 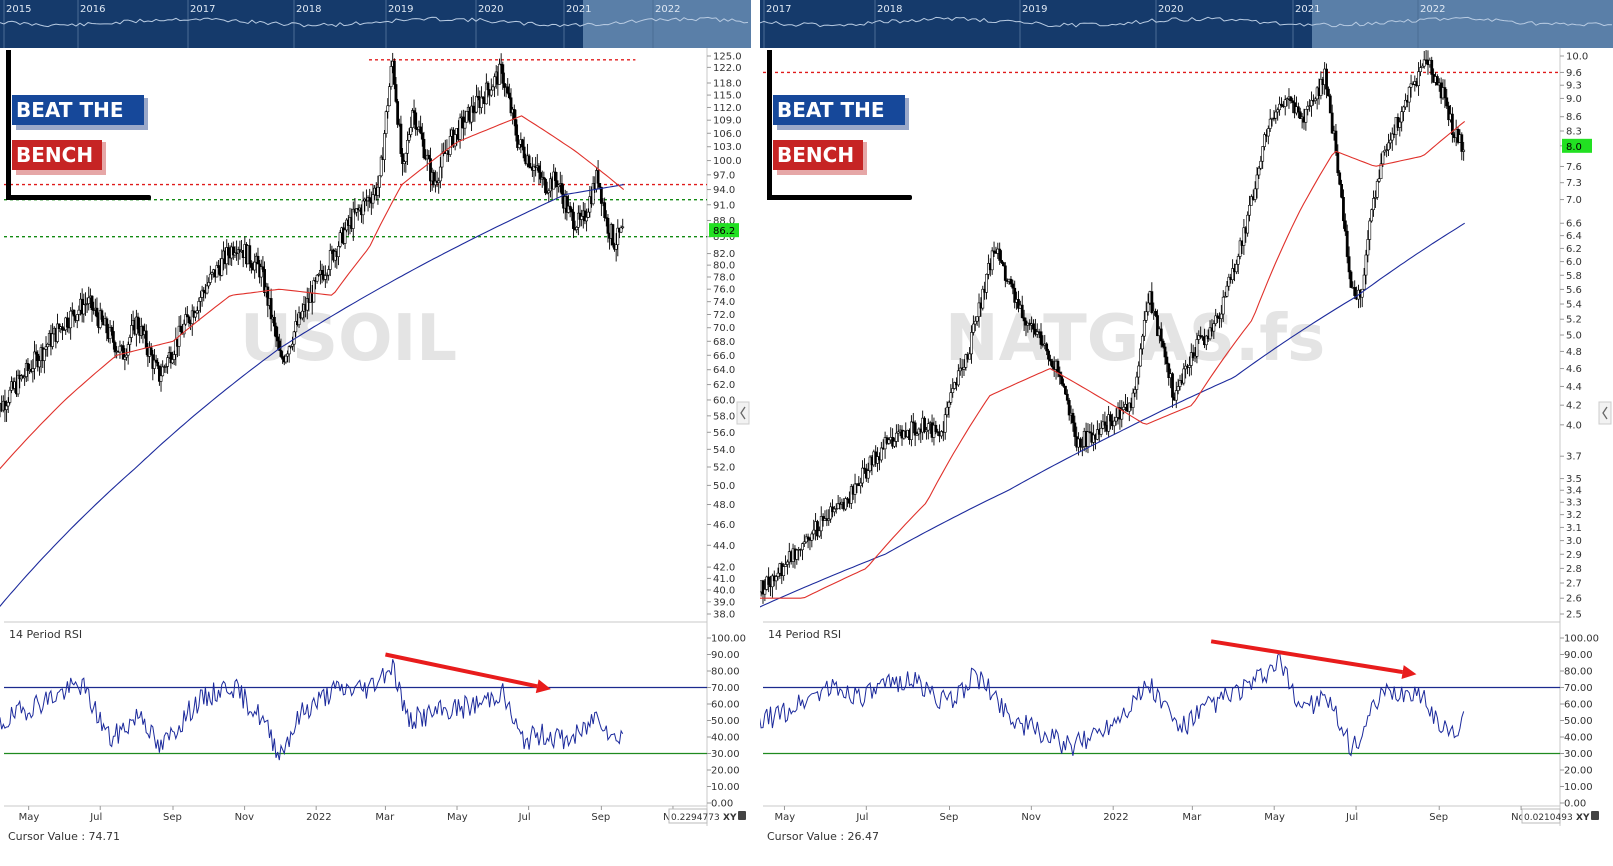 What do you see at coordinates (1574, 555) in the screenshot?
I see `price-tick-label: 2.9` at bounding box center [1574, 555].